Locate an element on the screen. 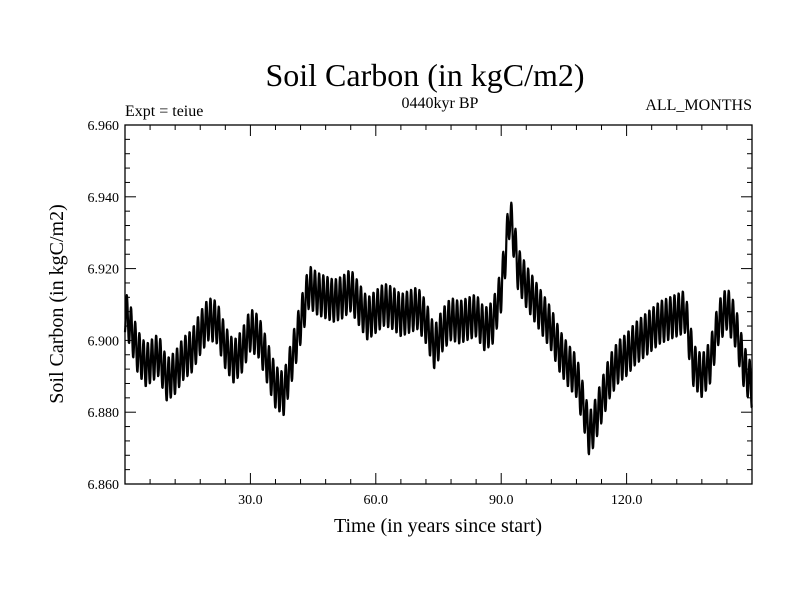  subtitle-center: 0440kyr BP is located at coordinates (440, 103).